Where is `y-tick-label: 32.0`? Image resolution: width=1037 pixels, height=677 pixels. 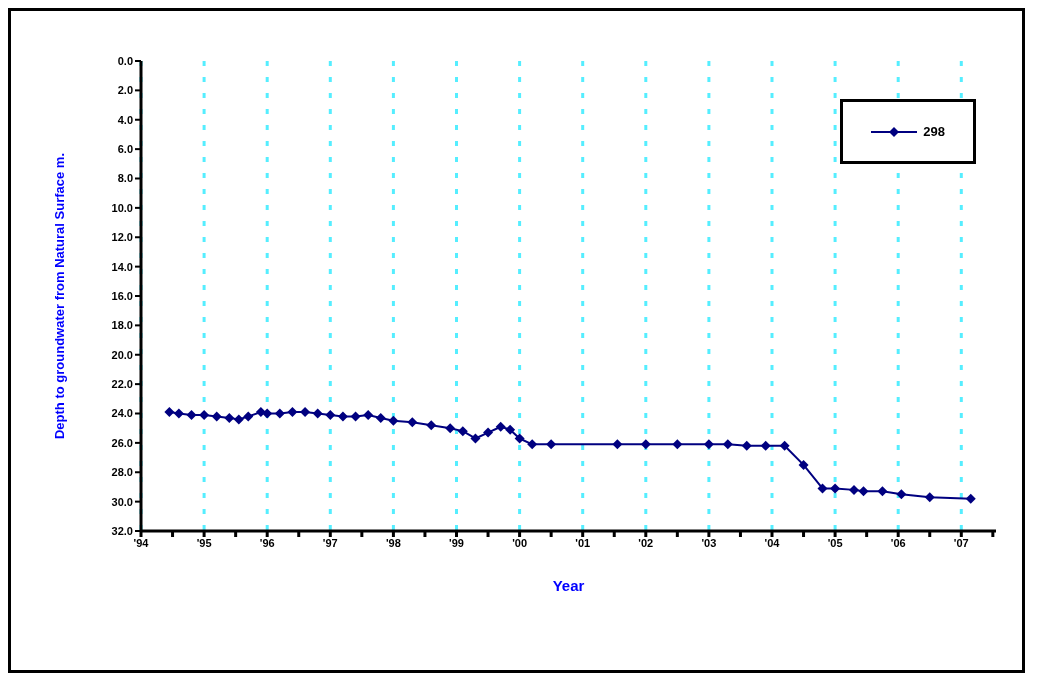
y-tick-label: 32.0 is located at coordinates (122, 530).